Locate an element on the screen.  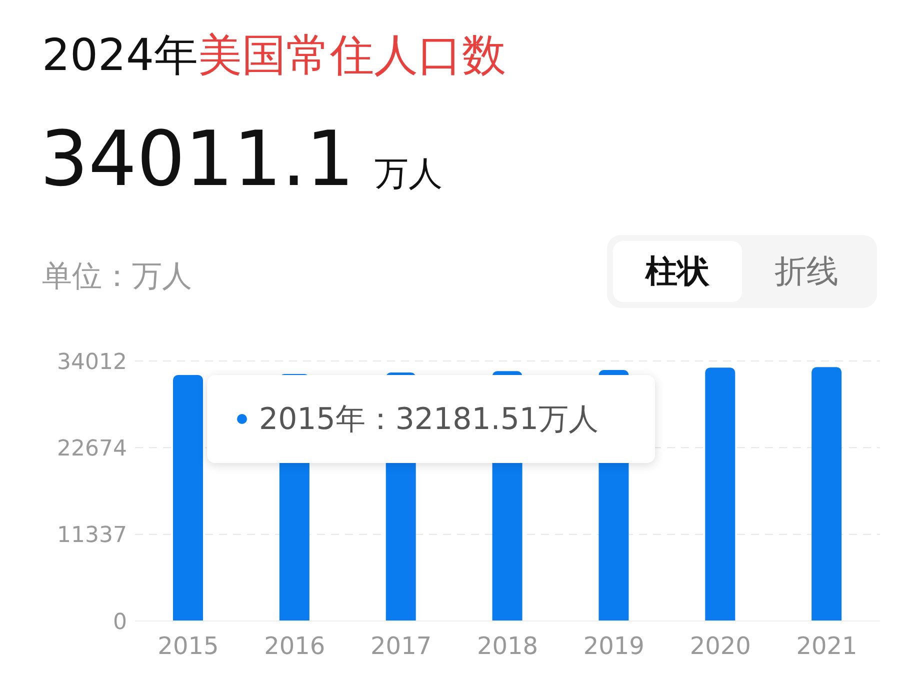
chart-title: 2024年美国常住人口数 is located at coordinates (274, 55).